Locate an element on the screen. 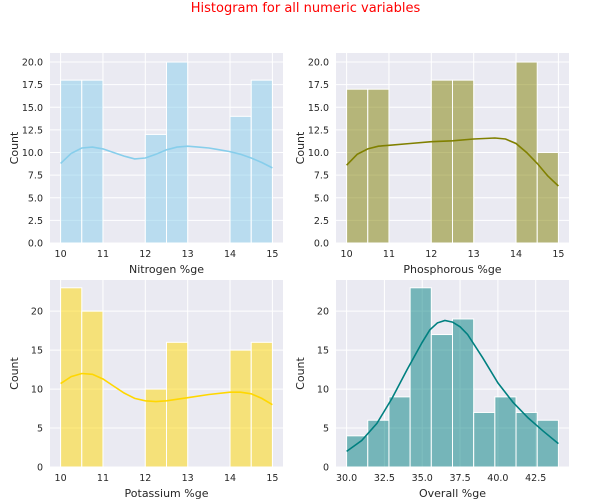 The image size is (611, 503). x-tick-label: 30.0 is located at coordinates (346, 478).